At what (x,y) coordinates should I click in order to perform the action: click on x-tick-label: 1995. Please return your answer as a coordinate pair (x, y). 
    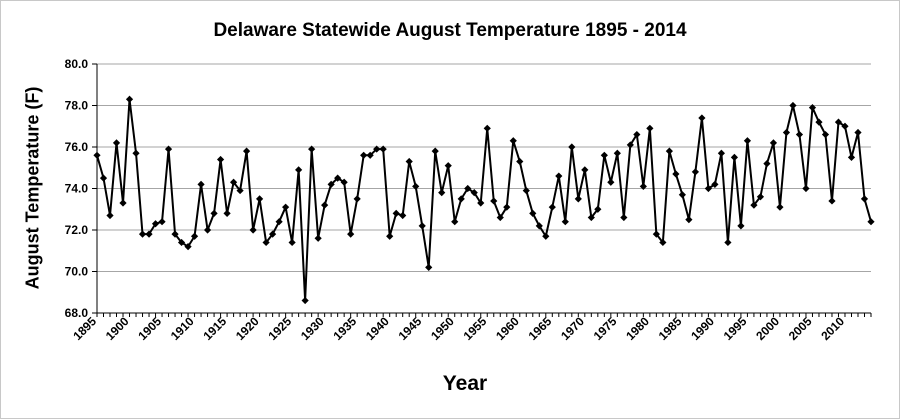
    Looking at the image, I should click on (735, 328).